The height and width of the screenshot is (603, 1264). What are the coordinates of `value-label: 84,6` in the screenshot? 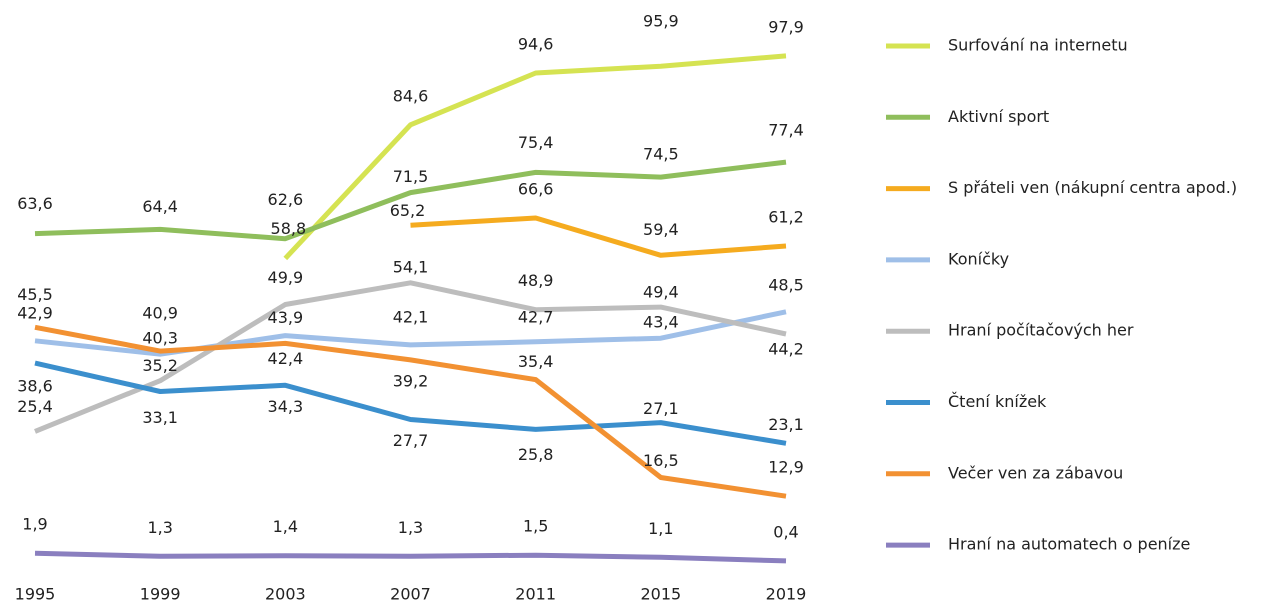 It's located at (411, 95).